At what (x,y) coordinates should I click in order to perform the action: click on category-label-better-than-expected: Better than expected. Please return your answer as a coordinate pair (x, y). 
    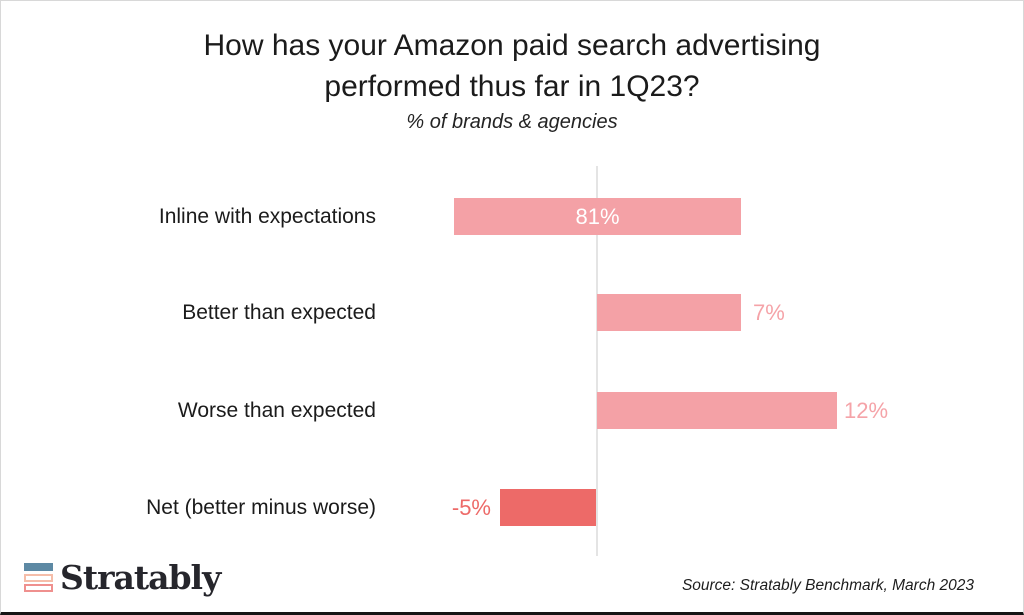
    Looking at the image, I should click on (279, 312).